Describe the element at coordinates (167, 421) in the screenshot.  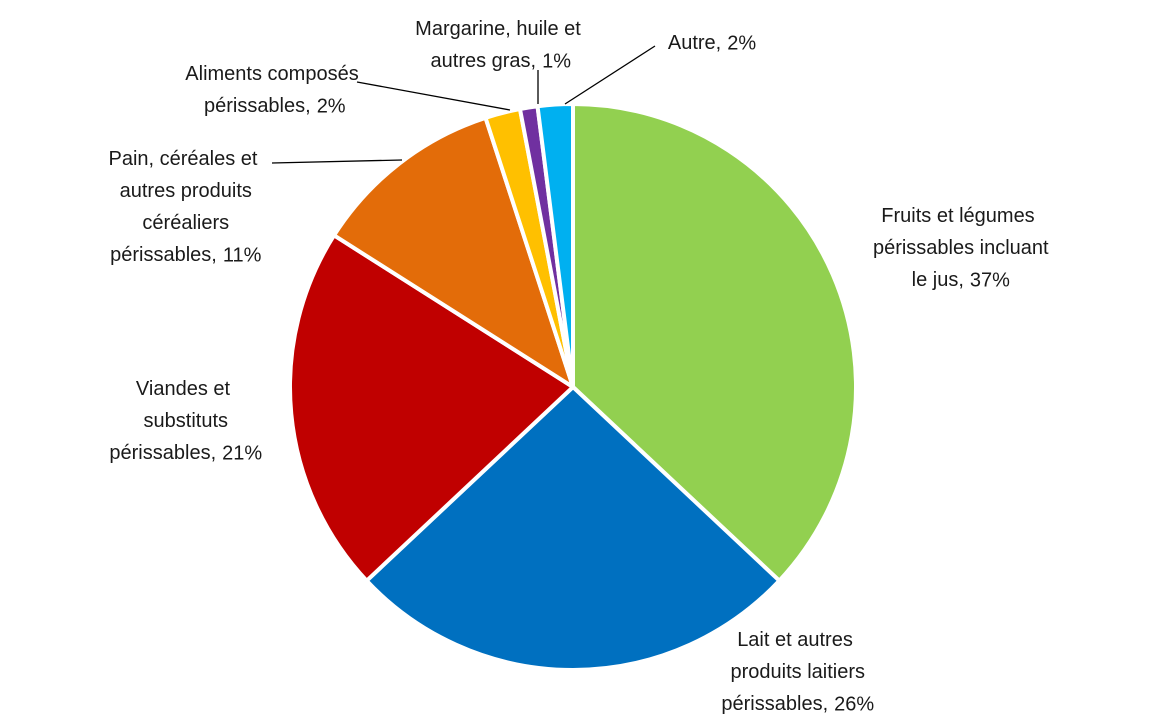
I see `data-label: Viandes et substituts périssables,` at that location.